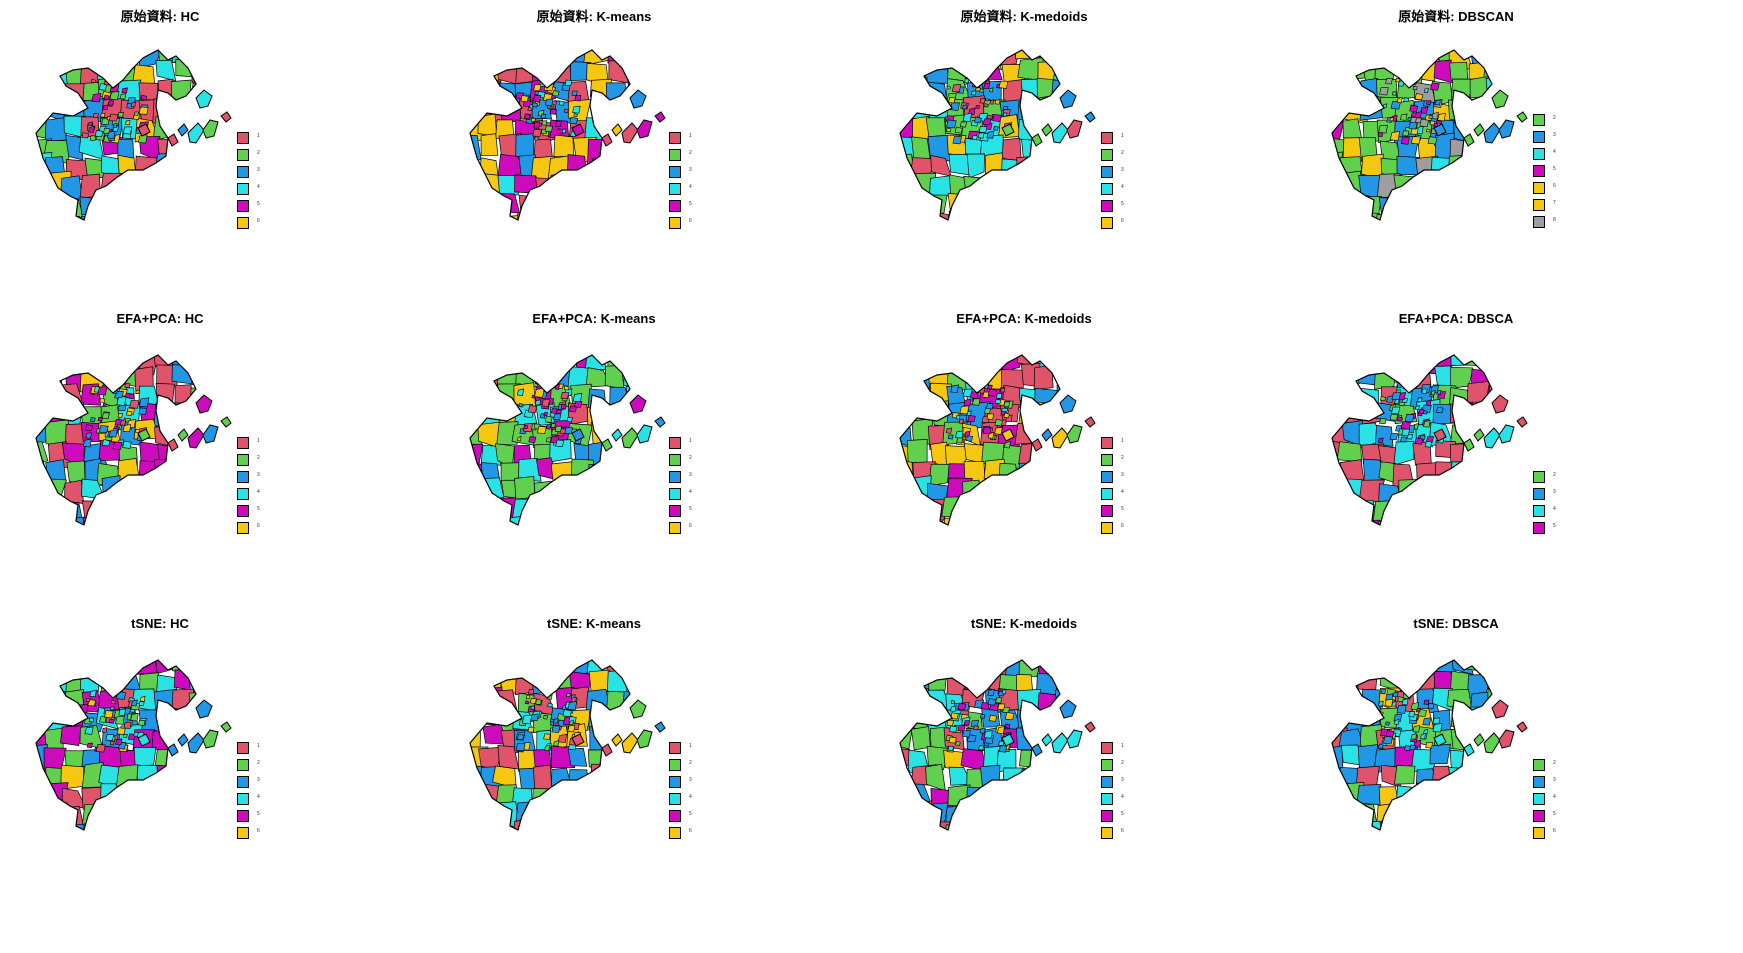 Image resolution: width=1743 pixels, height=953 pixels. I want to click on map-regions, so click(567, 129).